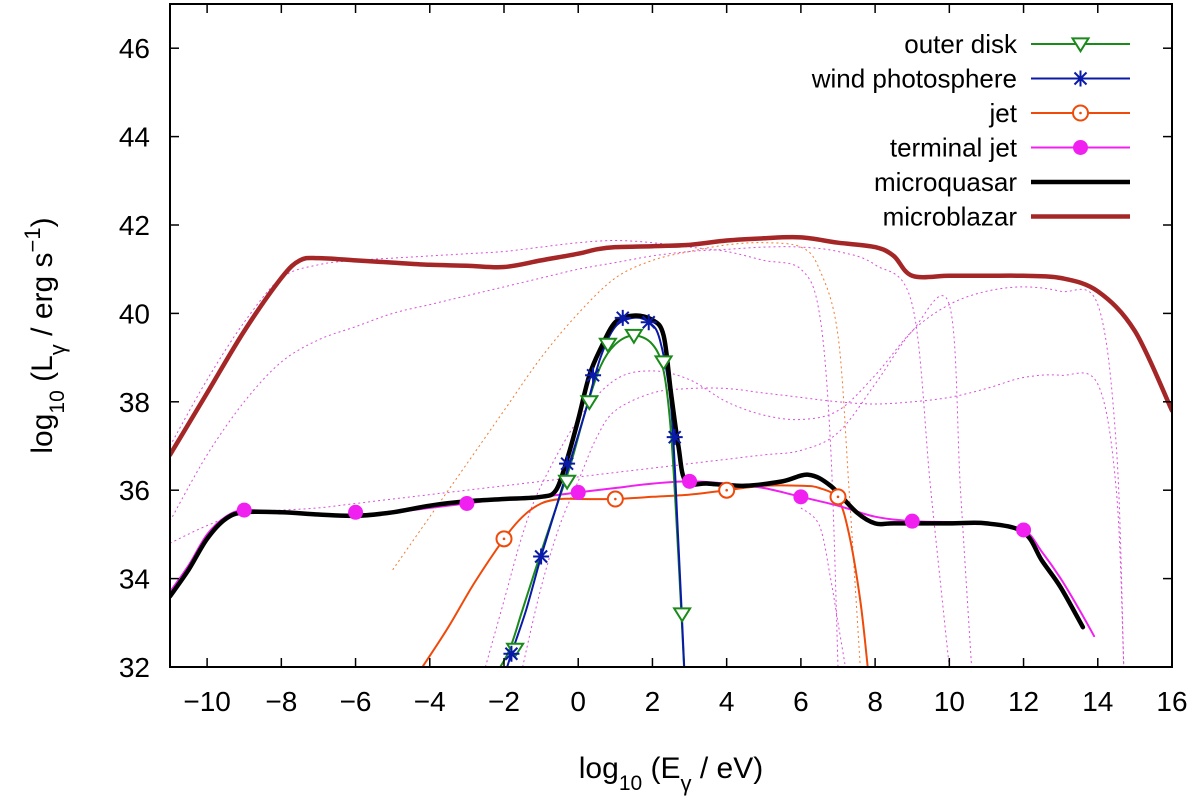  I want to click on legend-item-microblazar: microblazar, so click(1006, 217).